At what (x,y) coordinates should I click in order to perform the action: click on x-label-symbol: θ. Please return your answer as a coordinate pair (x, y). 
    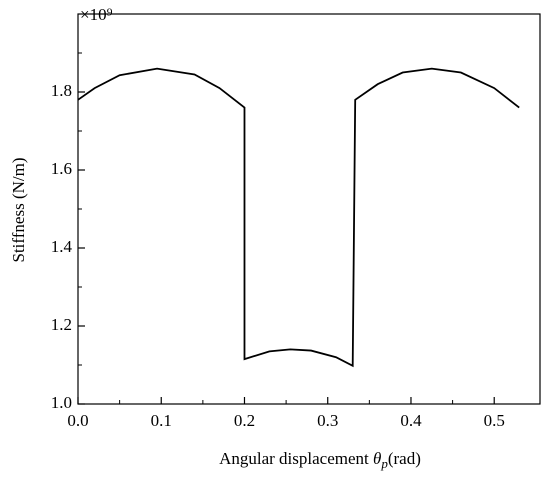
    Looking at the image, I should click on (377, 458).